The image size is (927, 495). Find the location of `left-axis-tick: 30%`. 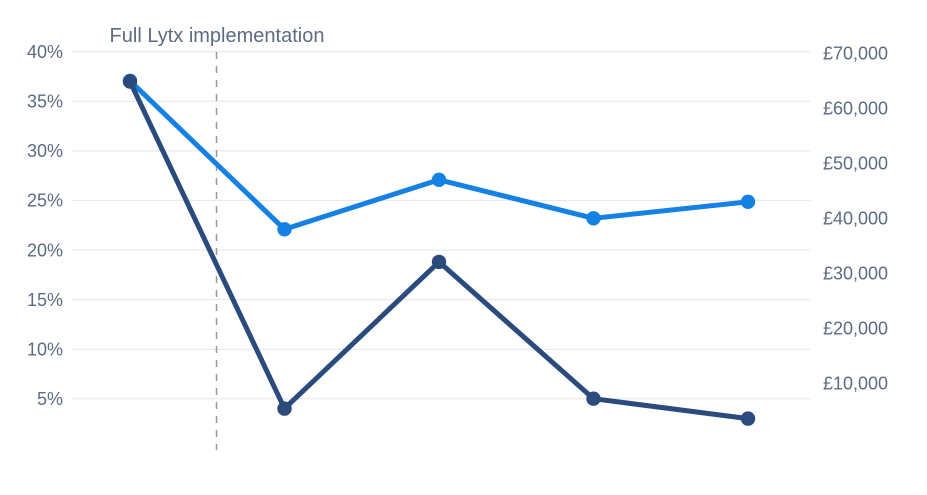

left-axis-tick: 30% is located at coordinates (45, 151).